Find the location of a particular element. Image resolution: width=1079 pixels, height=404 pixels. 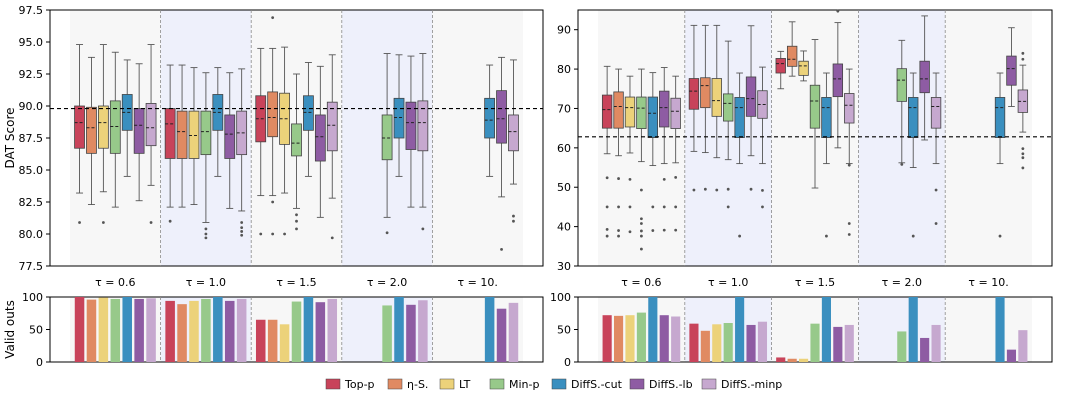

group-label: τ = 1.0 is located at coordinates (728, 282).